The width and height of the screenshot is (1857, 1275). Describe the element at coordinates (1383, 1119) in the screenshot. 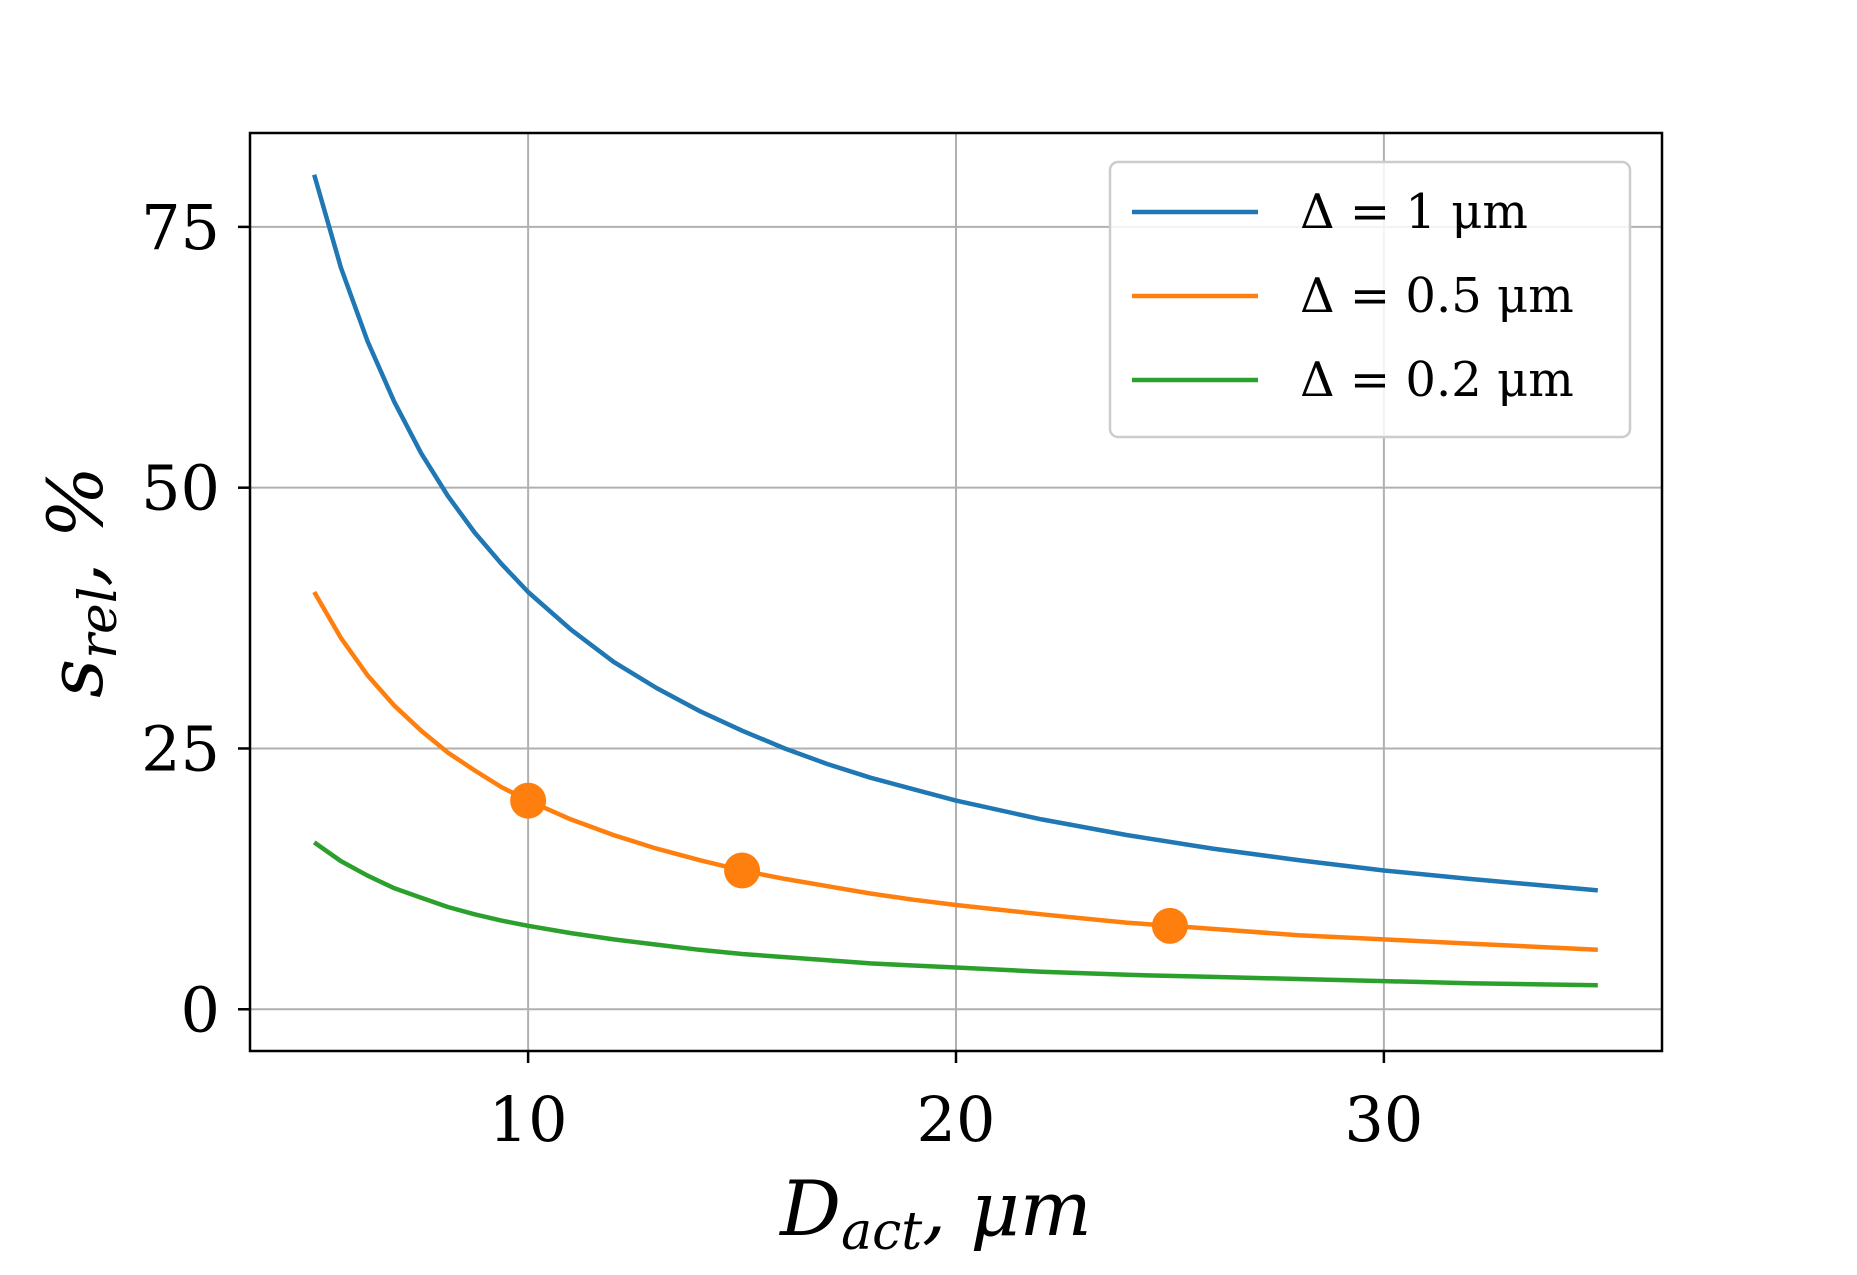

I see `x-tick-label: 30` at that location.